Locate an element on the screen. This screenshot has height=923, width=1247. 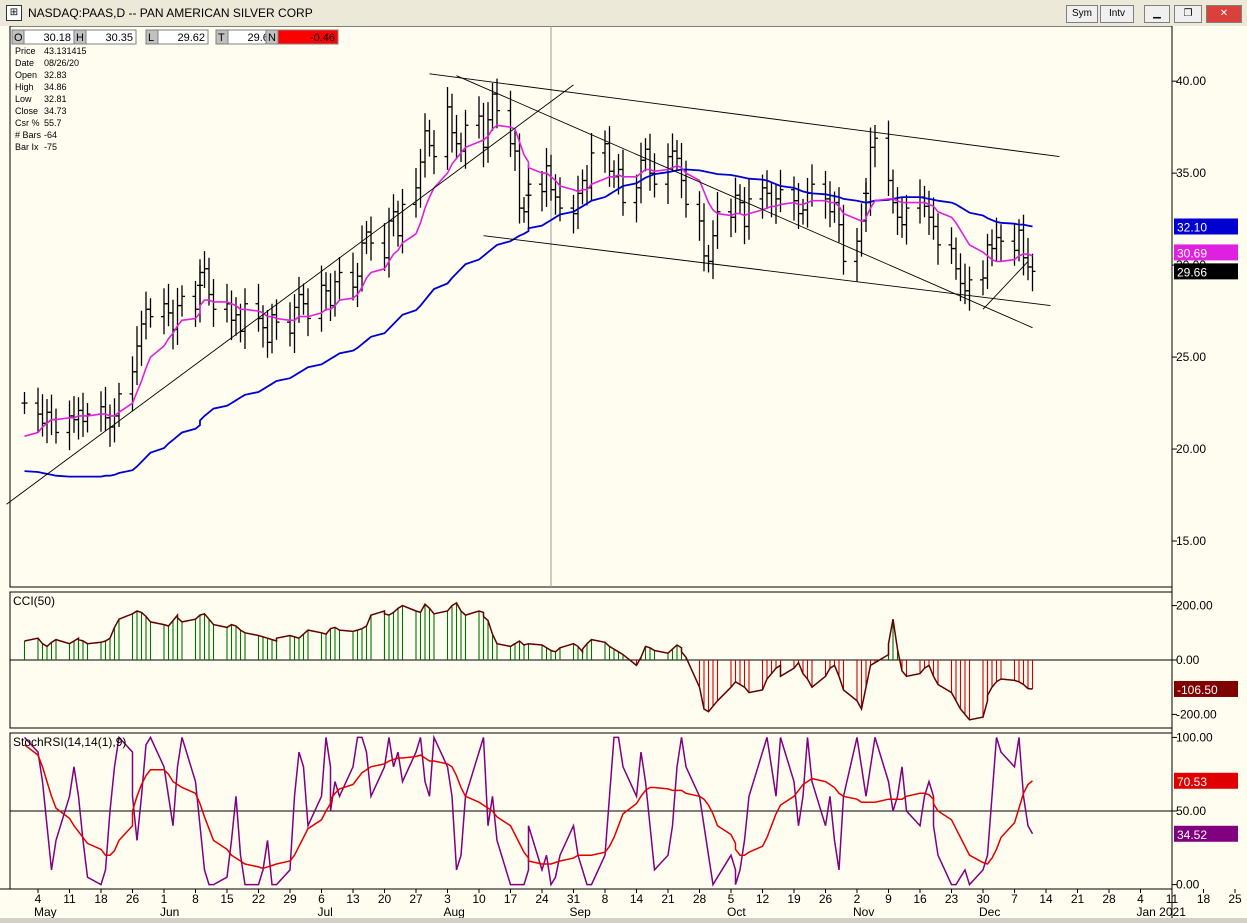
ohlc-header-value-L: 29.62 is located at coordinates (191, 38).